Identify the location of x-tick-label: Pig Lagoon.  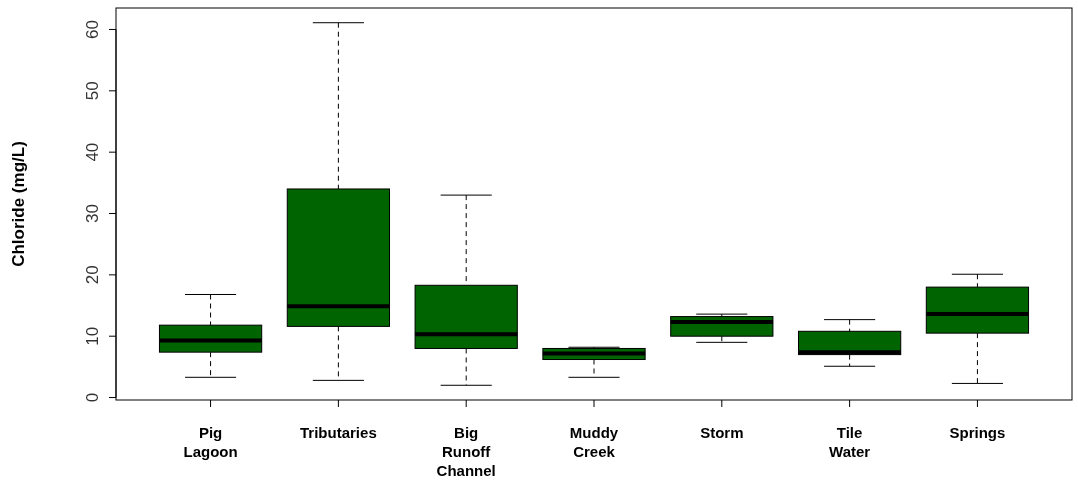
(210, 442).